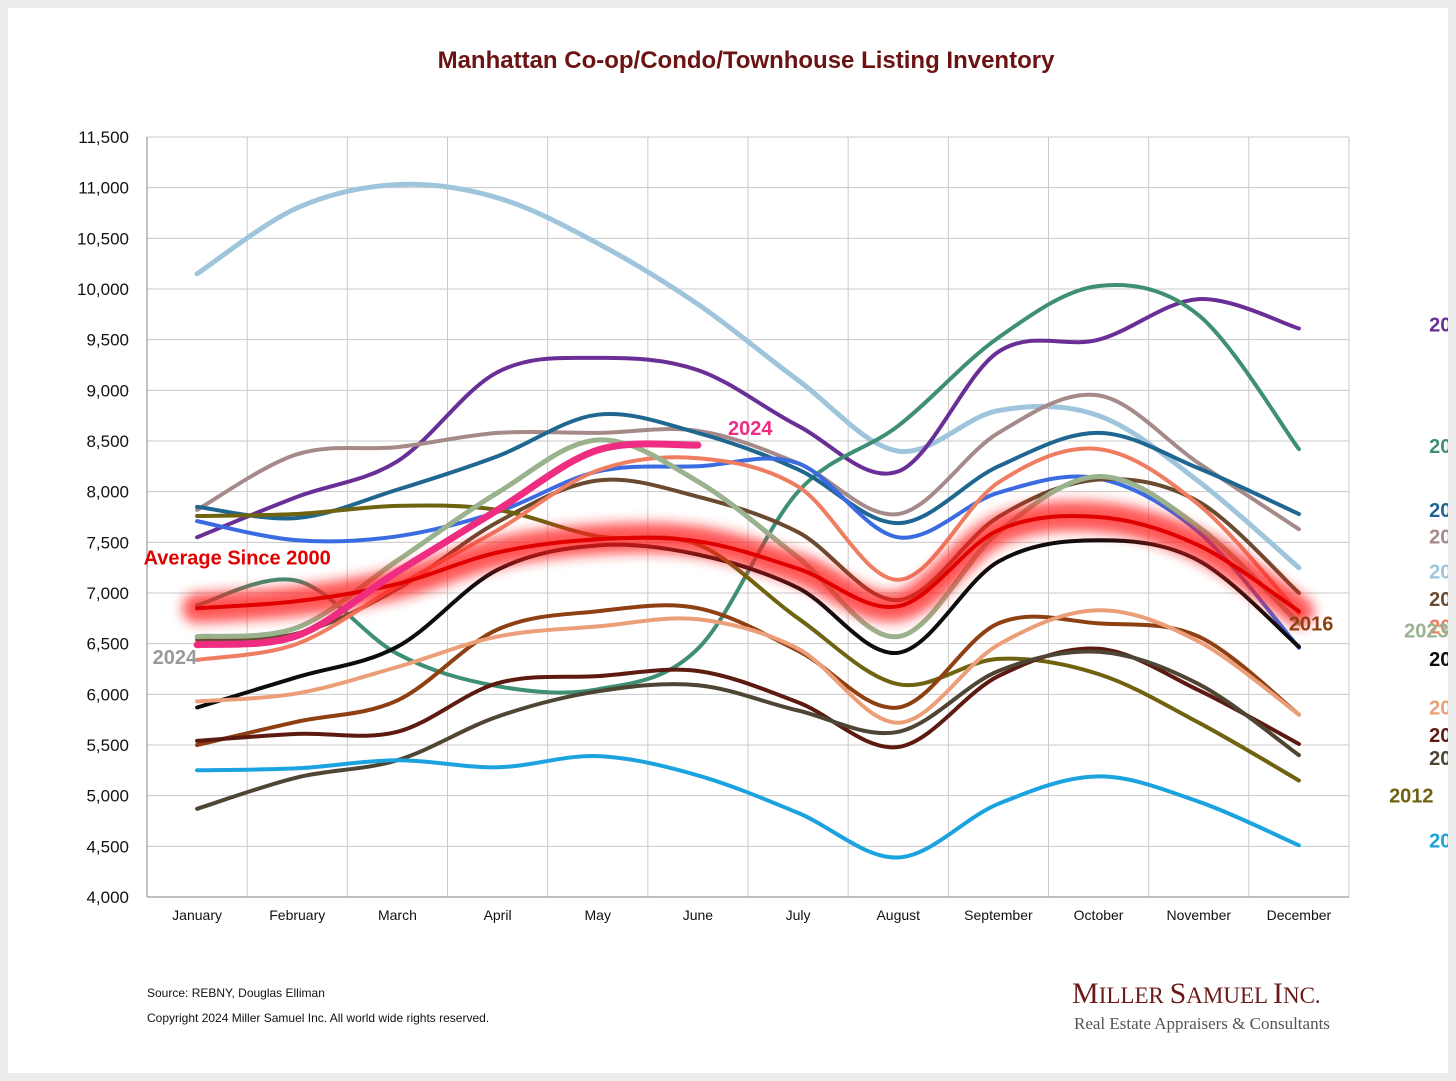  I want to click on y-tick-label: 9,000, so click(107, 390).